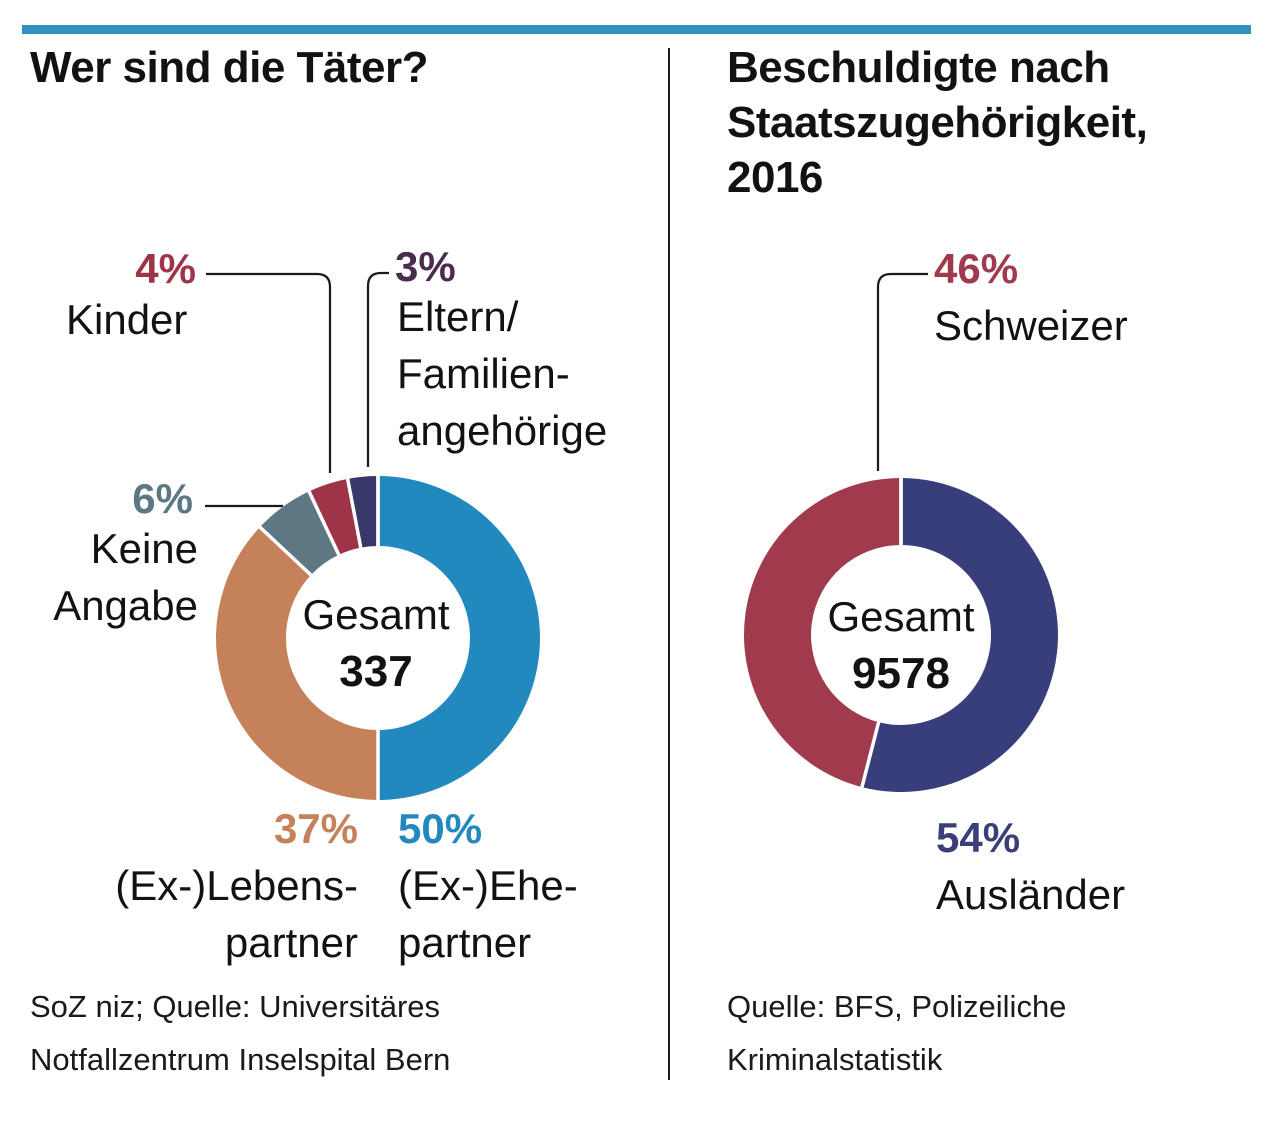  Describe the element at coordinates (669, 564) in the screenshot. I see `column-divider-line` at that location.